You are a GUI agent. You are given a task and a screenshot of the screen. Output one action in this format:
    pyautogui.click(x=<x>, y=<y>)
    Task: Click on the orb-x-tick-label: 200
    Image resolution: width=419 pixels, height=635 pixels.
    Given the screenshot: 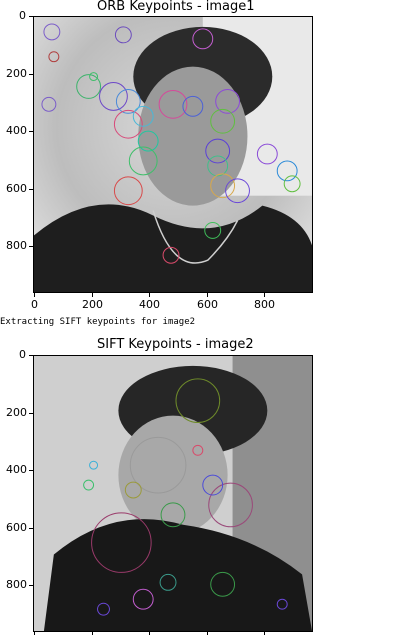 What is the action you would take?
    pyautogui.click(x=92, y=304)
    